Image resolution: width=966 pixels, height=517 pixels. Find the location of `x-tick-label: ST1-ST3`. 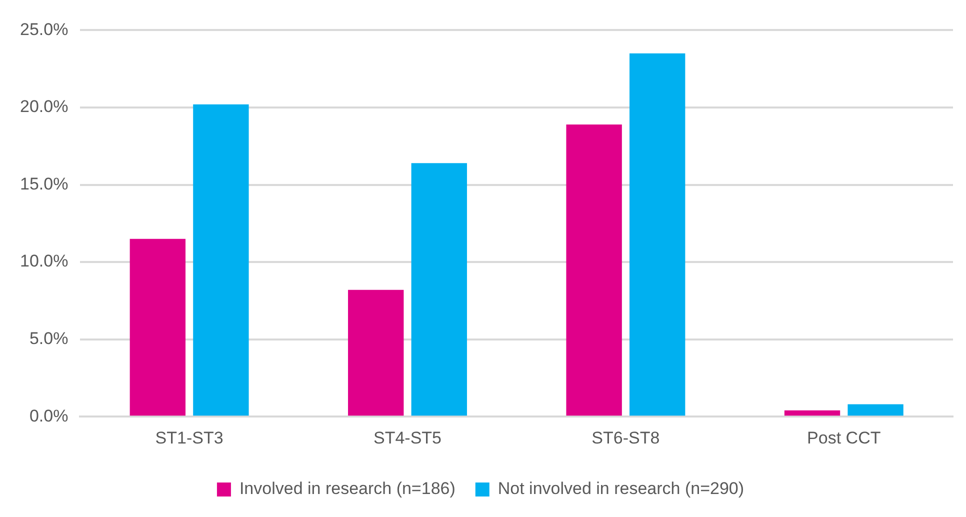

x-tick-label: ST1-ST3 is located at coordinates (189, 438).